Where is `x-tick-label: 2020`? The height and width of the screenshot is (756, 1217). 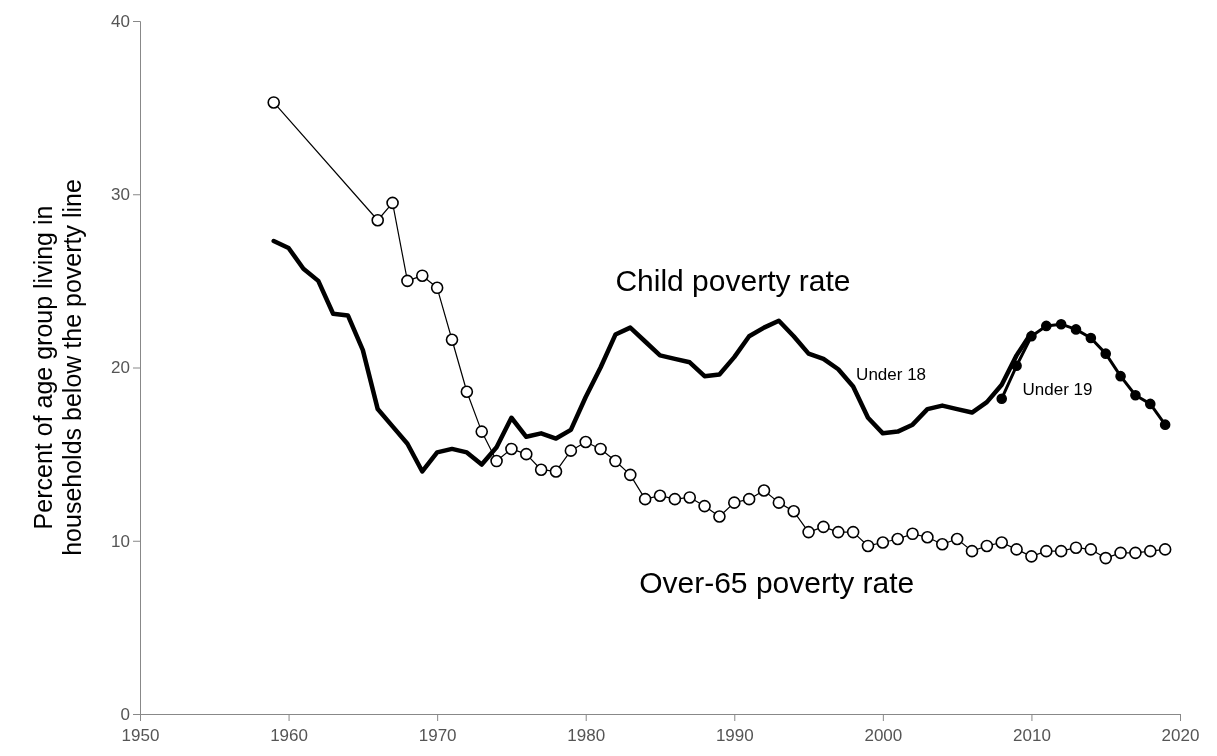
x-tick-label: 2020 is located at coordinates (1180, 735).